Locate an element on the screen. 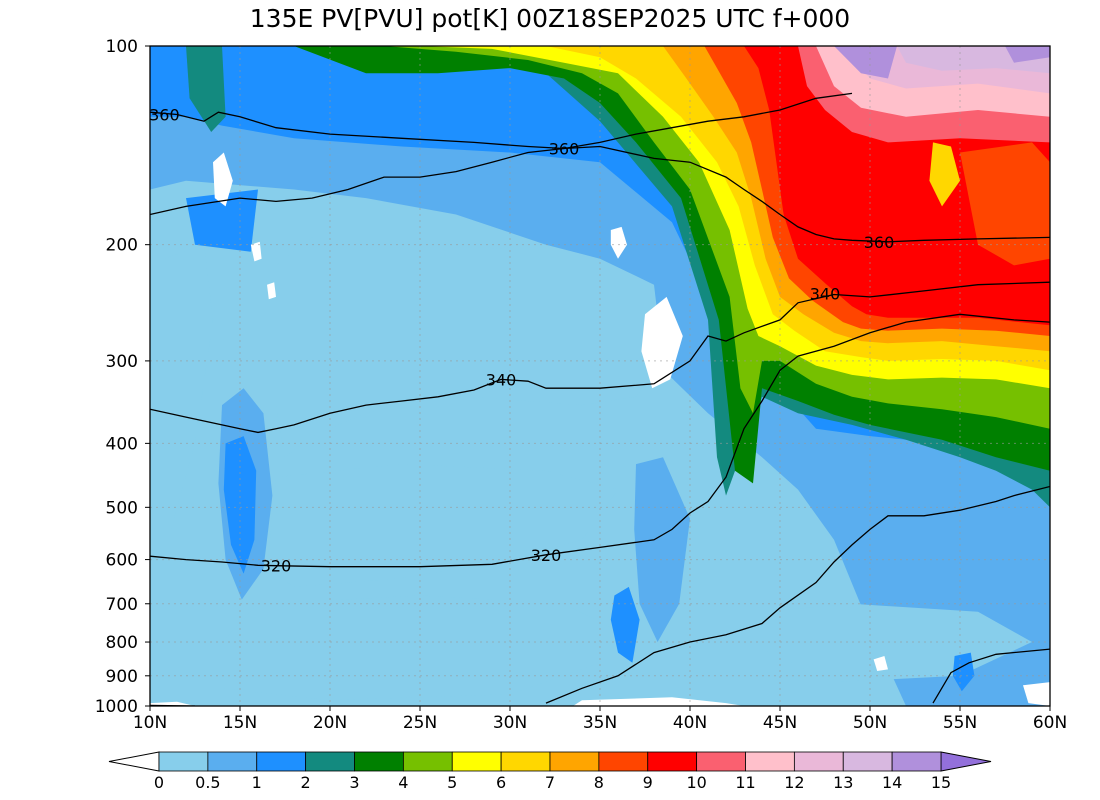 The height and width of the screenshot is (800, 1100). colorbar-tick-label-14: 13 is located at coordinates (843, 782).